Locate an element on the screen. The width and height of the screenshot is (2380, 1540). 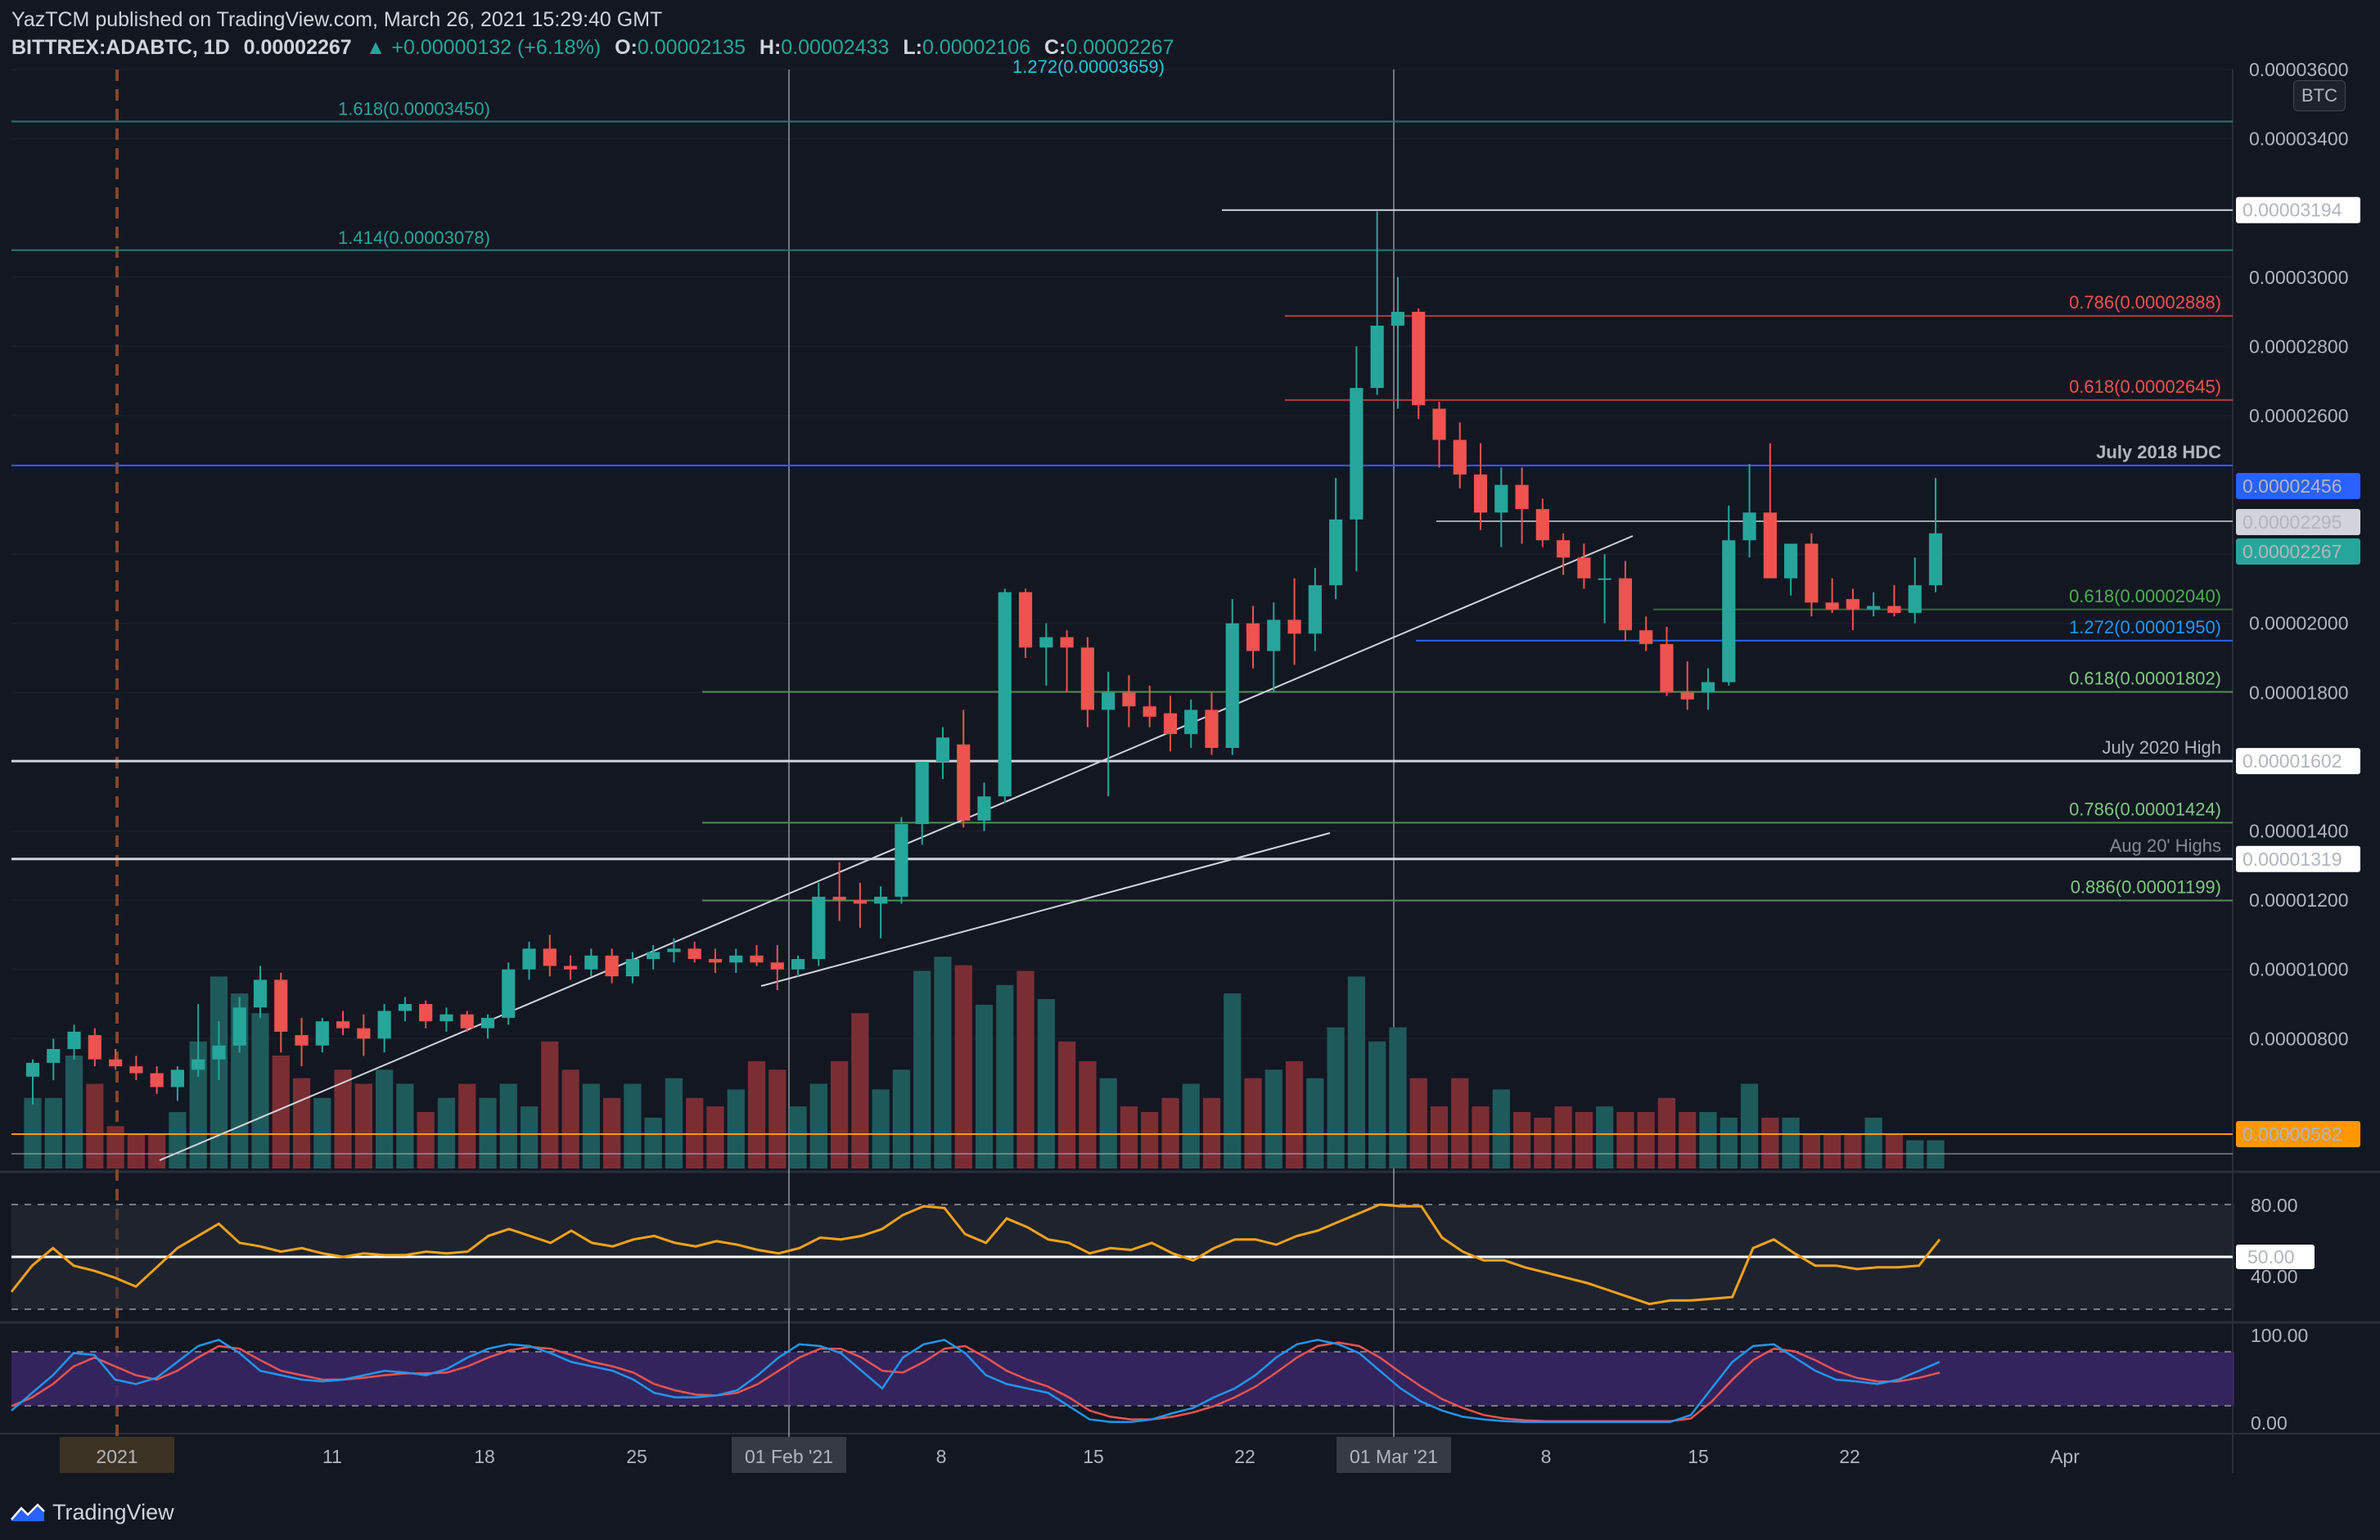
level-label: July 2020 High is located at coordinates (2161, 747).